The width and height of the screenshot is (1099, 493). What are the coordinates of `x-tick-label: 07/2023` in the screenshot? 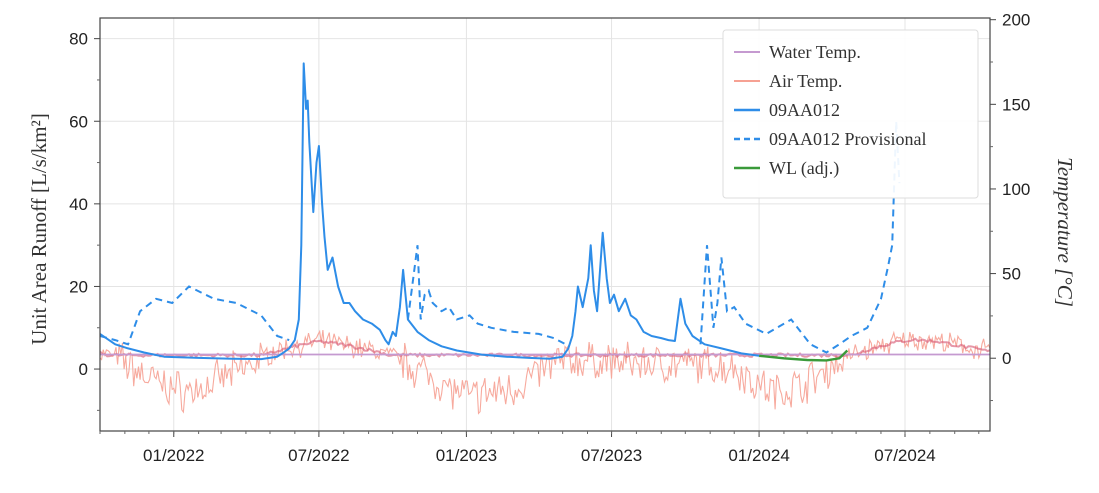 It's located at (611, 455).